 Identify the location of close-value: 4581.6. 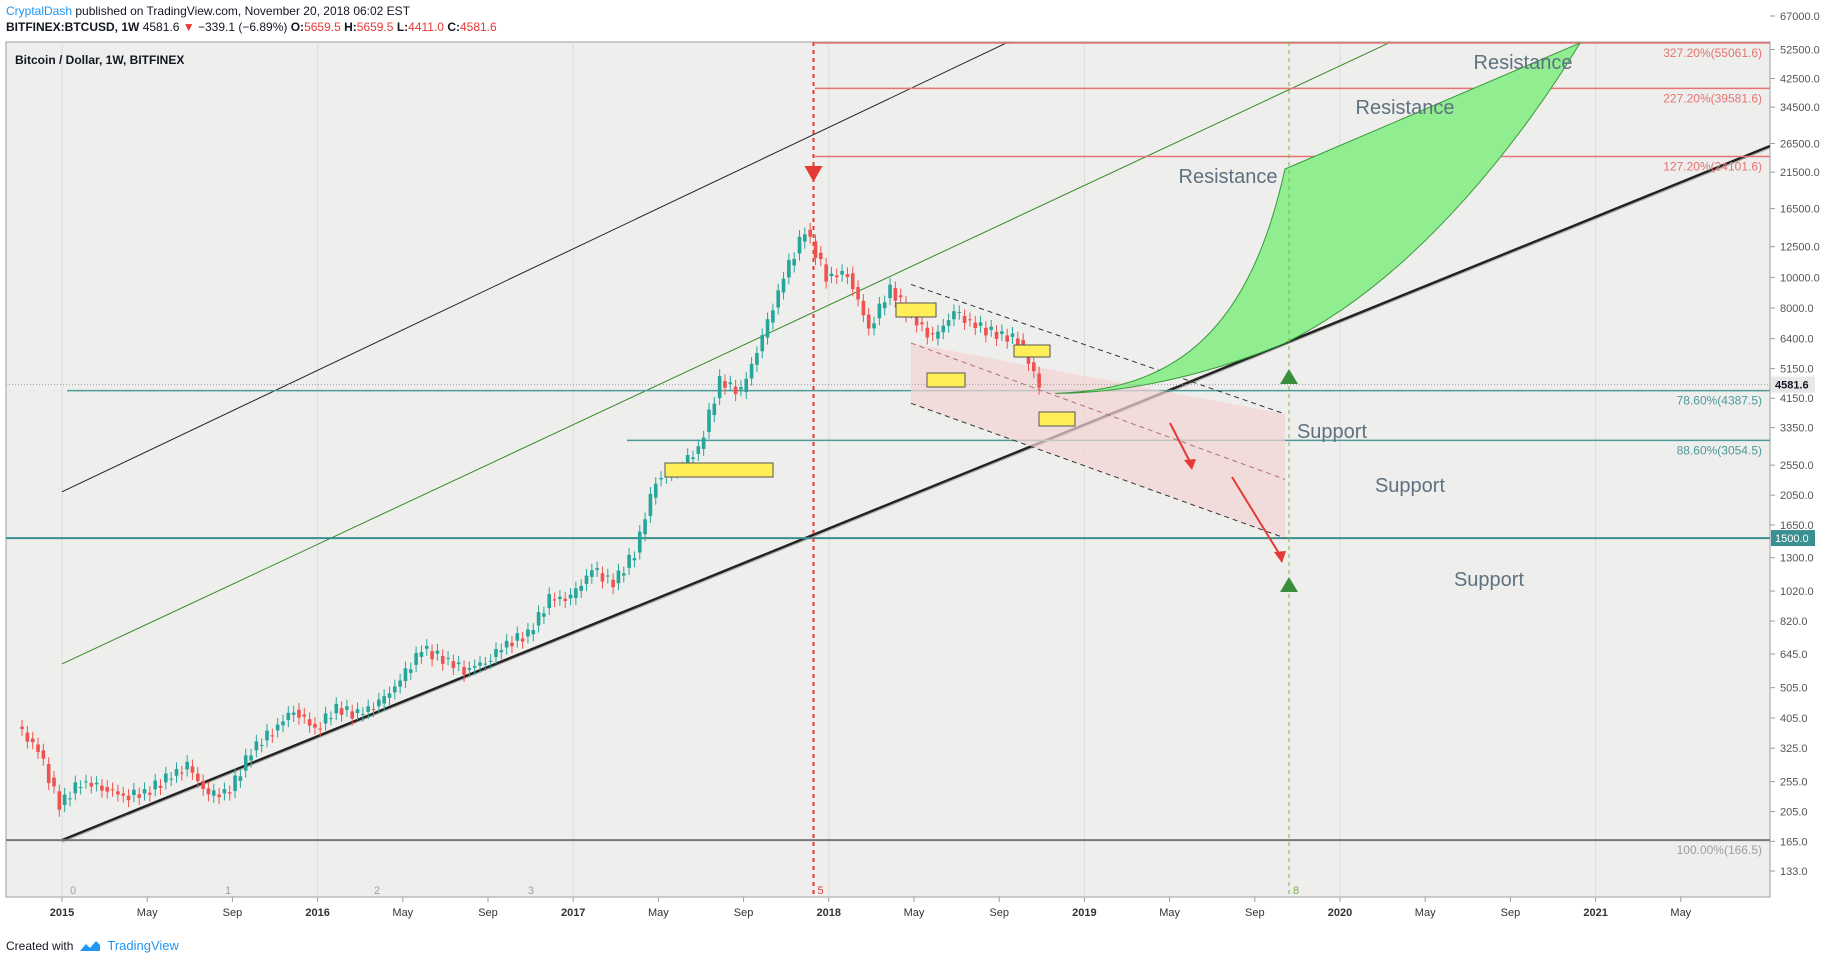
(478, 27).